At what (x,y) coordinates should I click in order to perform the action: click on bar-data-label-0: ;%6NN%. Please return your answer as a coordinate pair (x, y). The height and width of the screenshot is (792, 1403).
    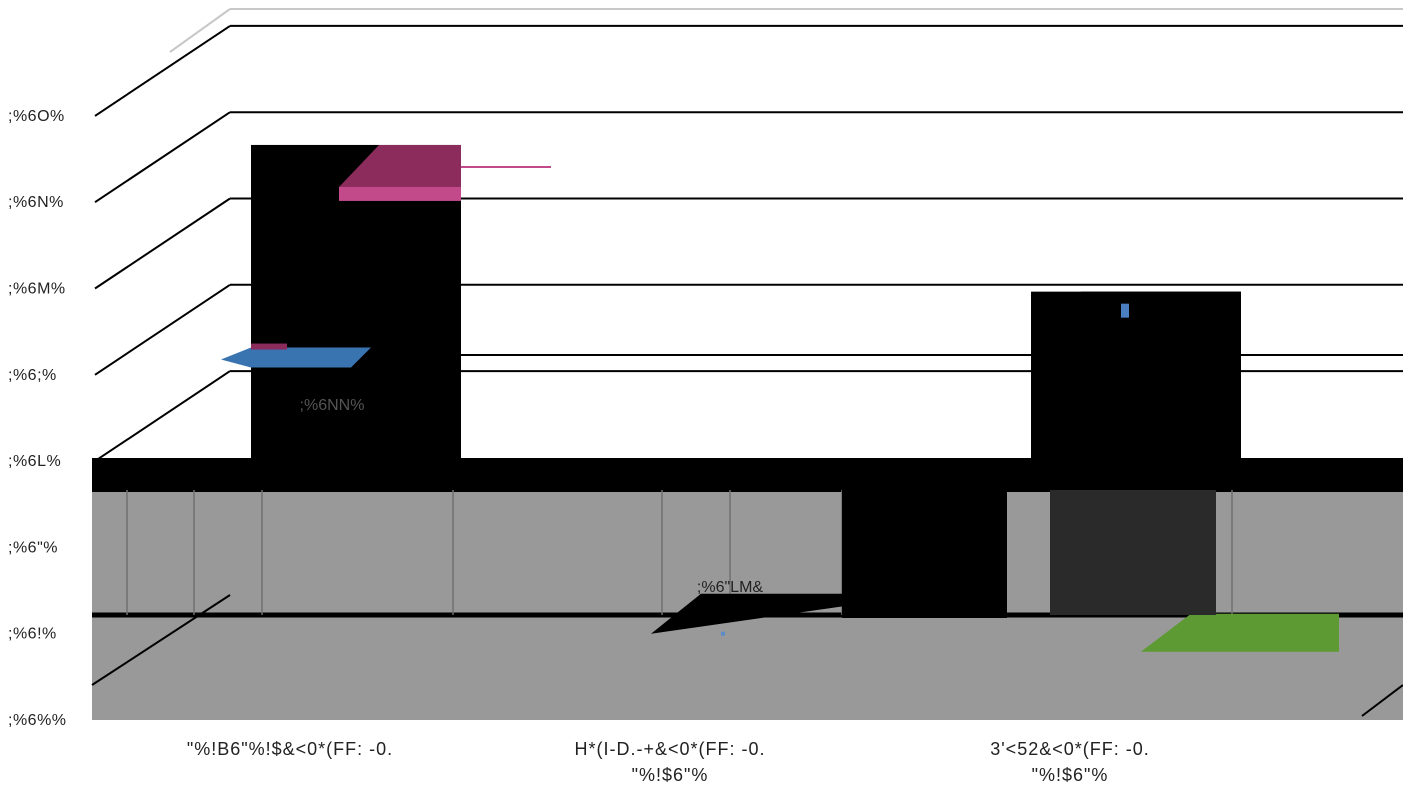
    Looking at the image, I should click on (332, 405).